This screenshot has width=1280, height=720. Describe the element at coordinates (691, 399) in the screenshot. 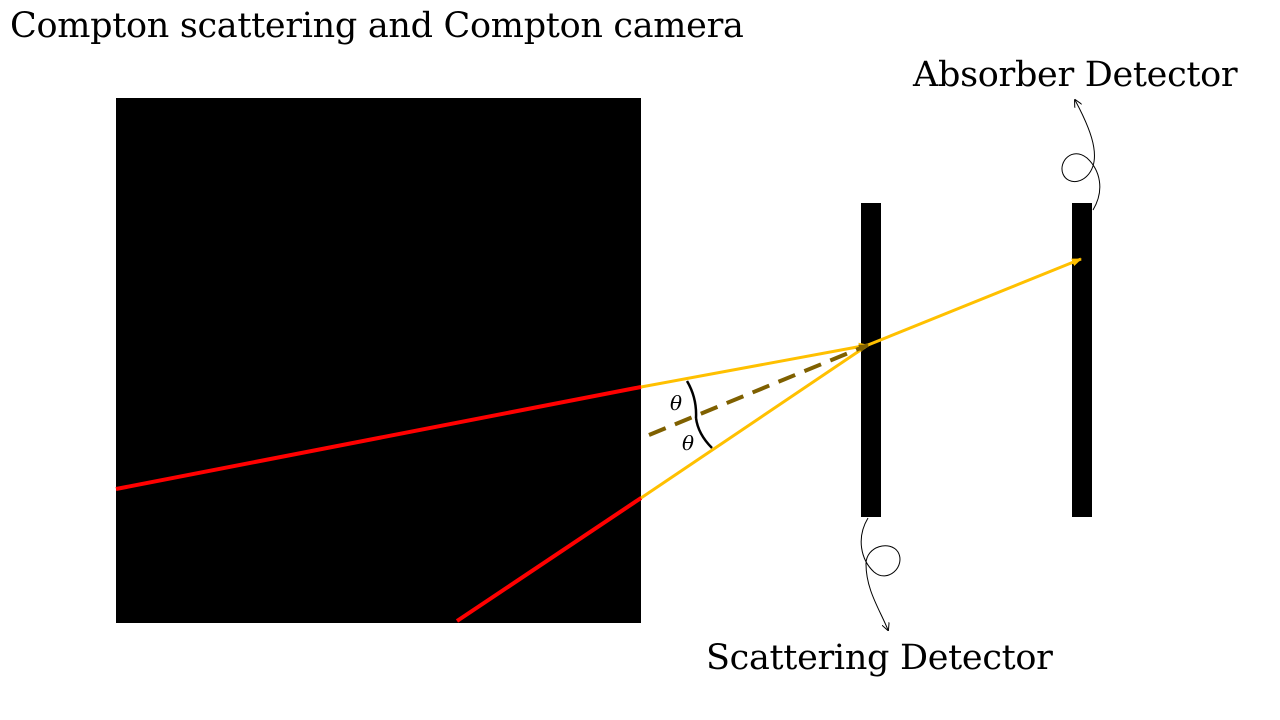

I see `angle-arc-upper` at that location.